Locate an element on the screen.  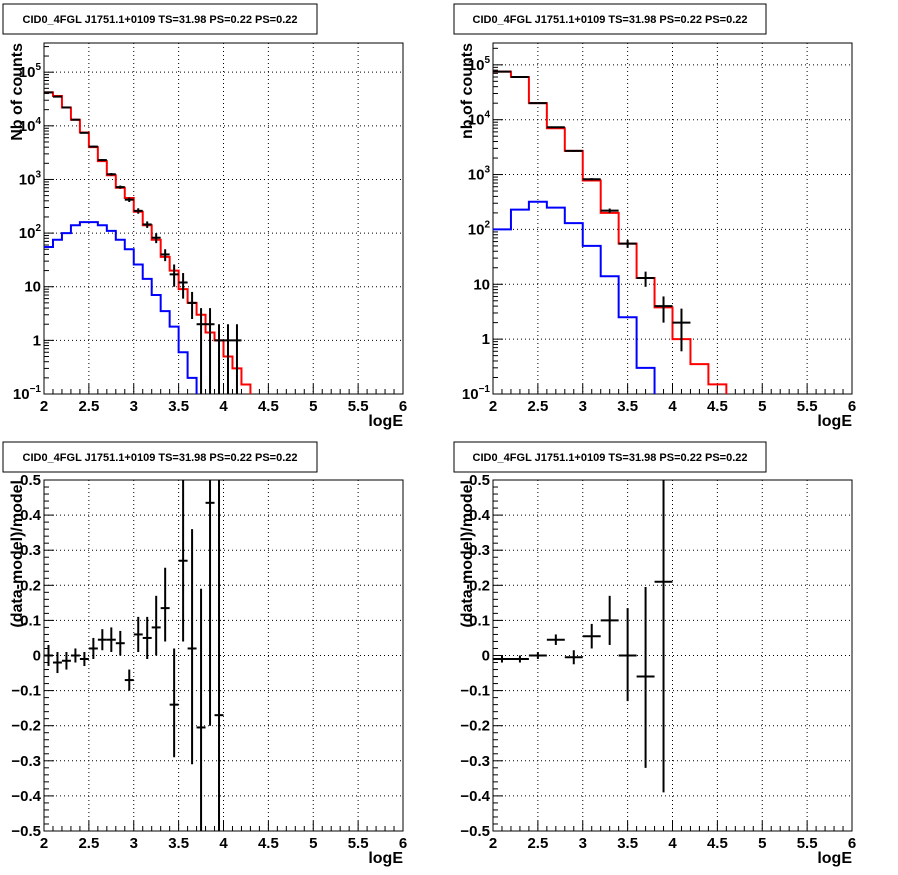
y-axis-label: nb of counts is located at coordinates (467, 91).